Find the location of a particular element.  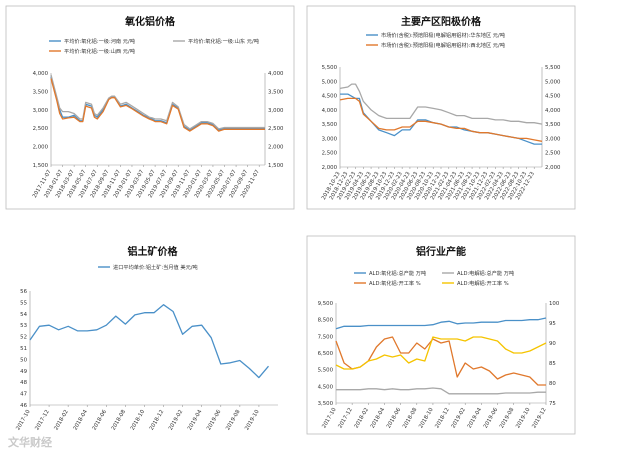

chart-title: 铝行业产能 is located at coordinates (441, 251).